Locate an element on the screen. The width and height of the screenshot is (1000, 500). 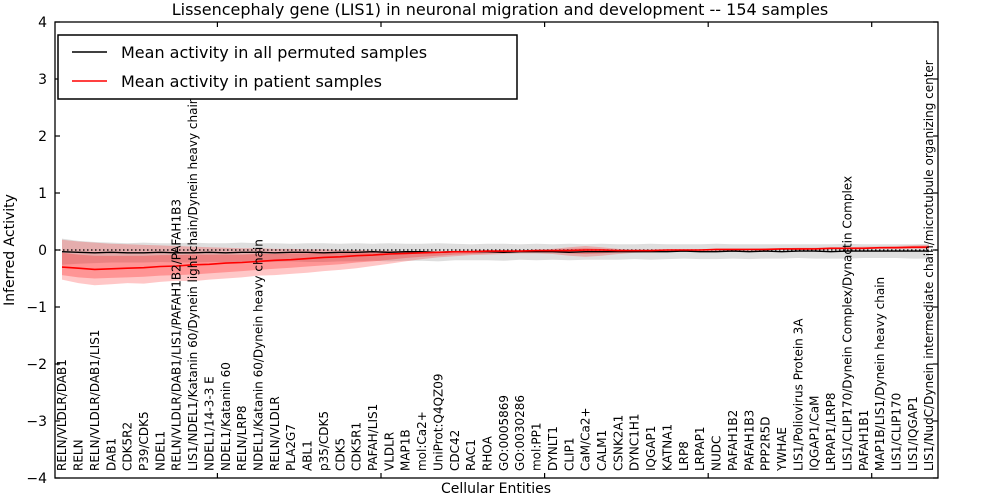
x-tick-label: CDK5R1 is located at coordinates (357, 446).